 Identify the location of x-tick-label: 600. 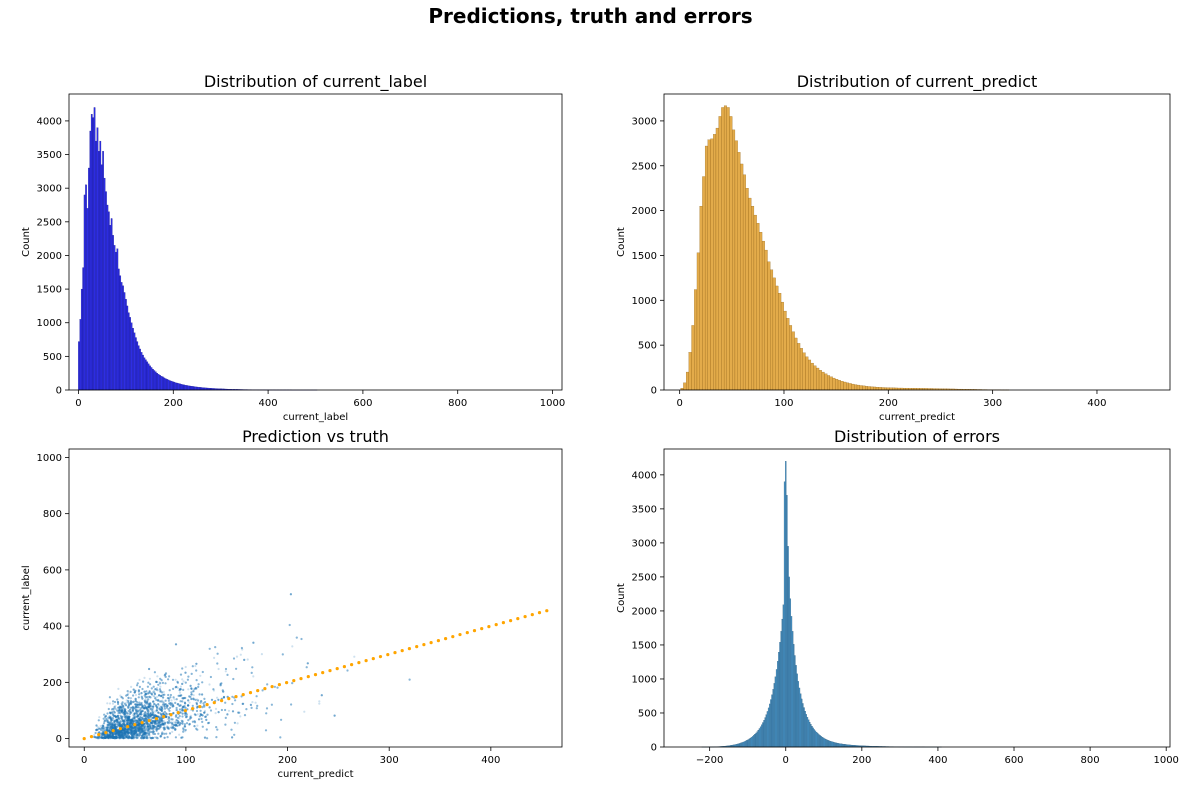
(362, 403).